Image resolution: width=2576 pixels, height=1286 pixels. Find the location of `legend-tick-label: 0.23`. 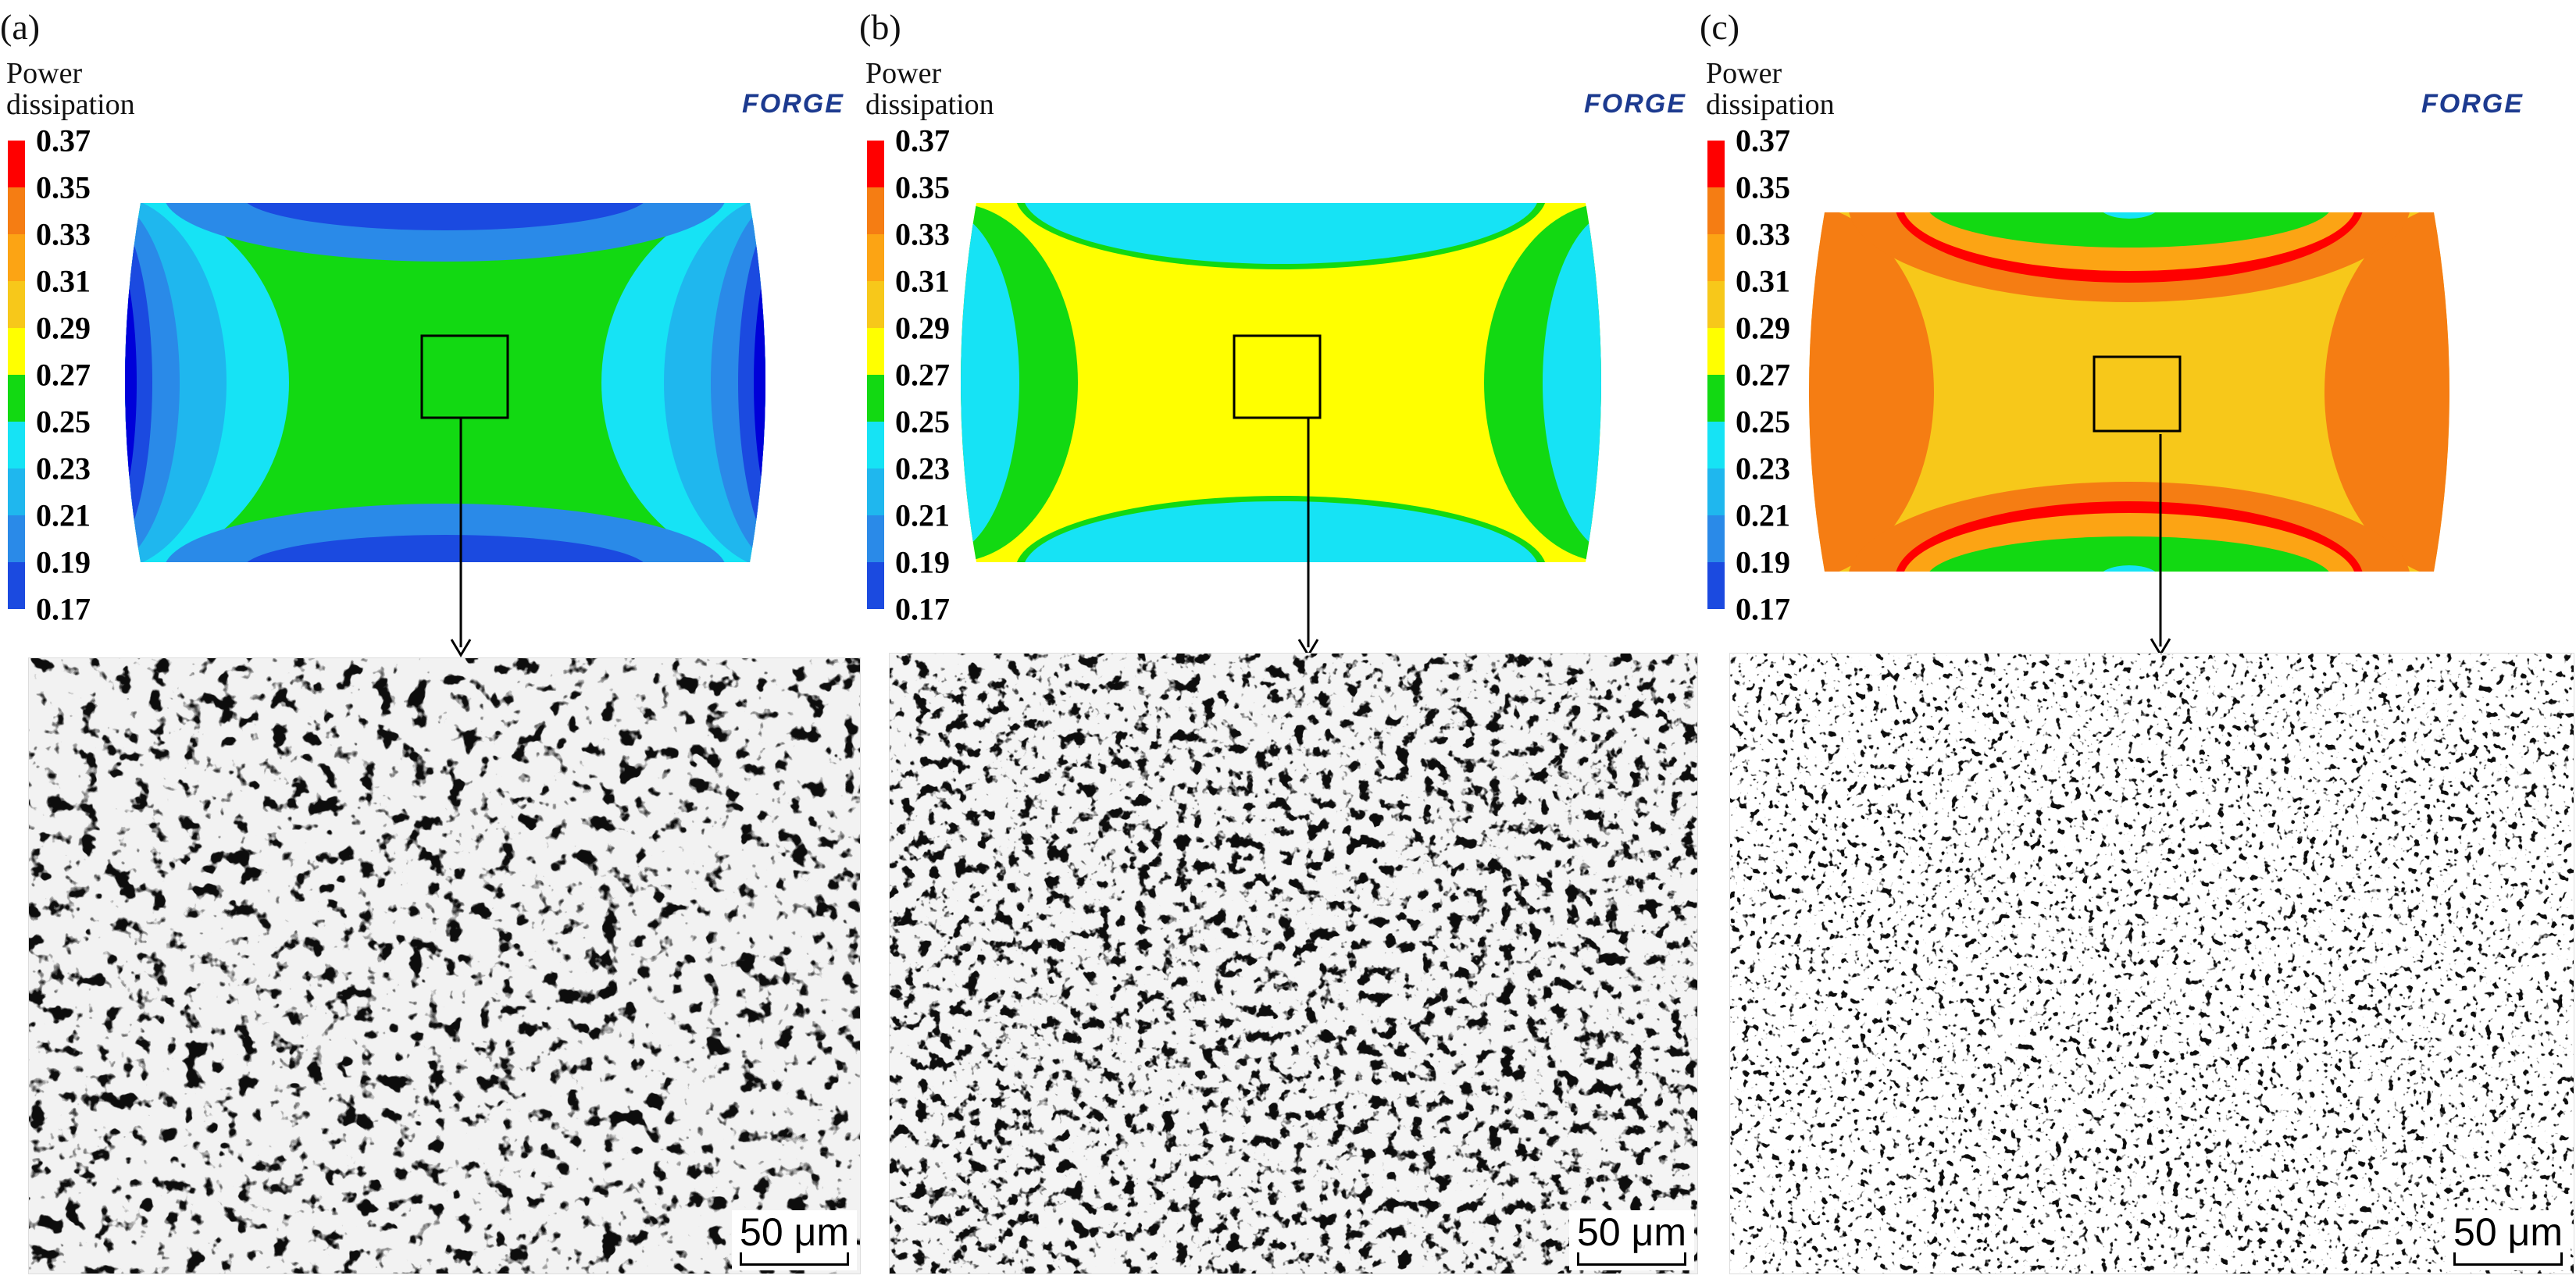

legend-tick-label: 0.23 is located at coordinates (1763, 468).